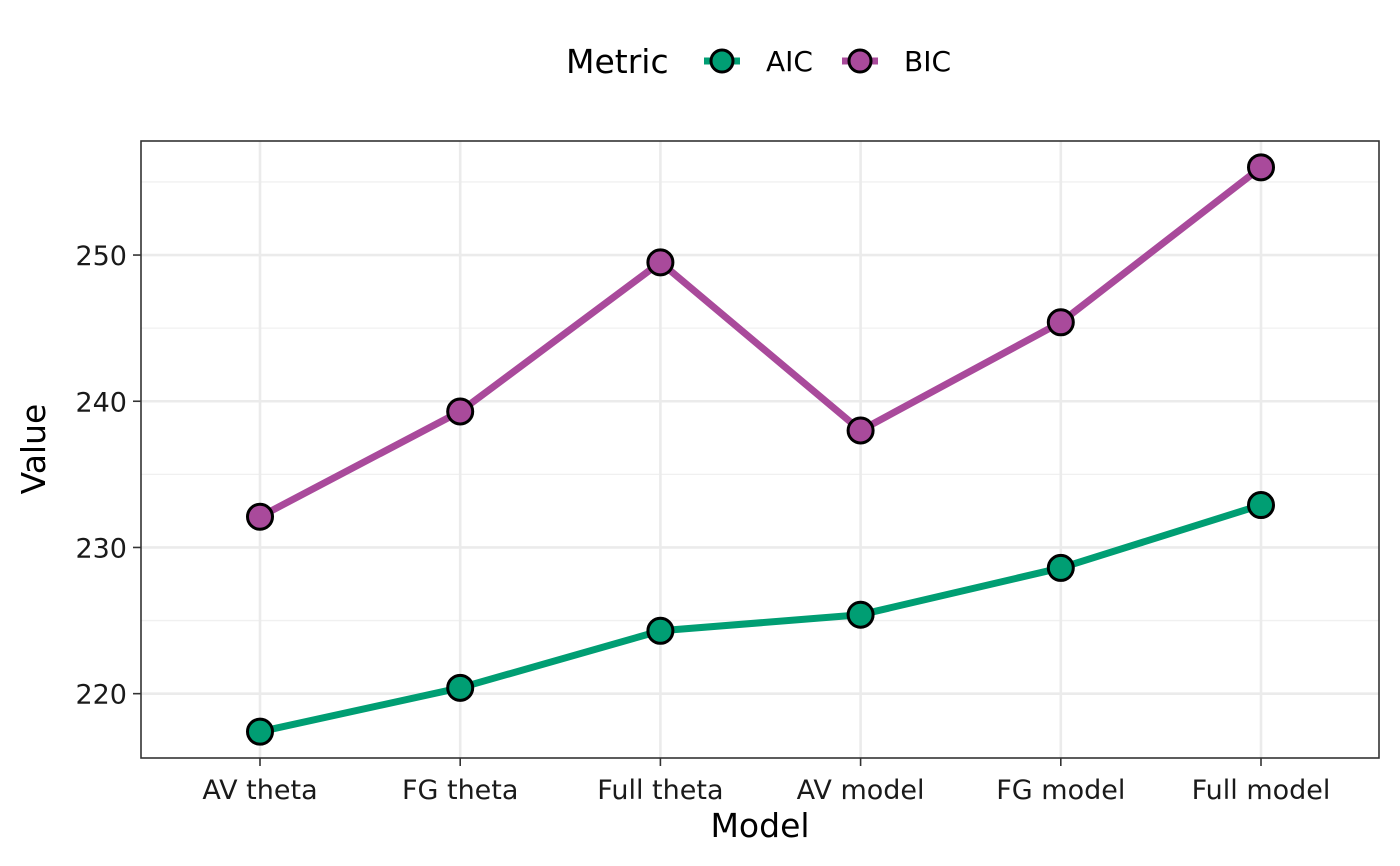 The image size is (1400, 866). What do you see at coordinates (101, 256) in the screenshot?
I see `y-tick-label: 250` at bounding box center [101, 256].